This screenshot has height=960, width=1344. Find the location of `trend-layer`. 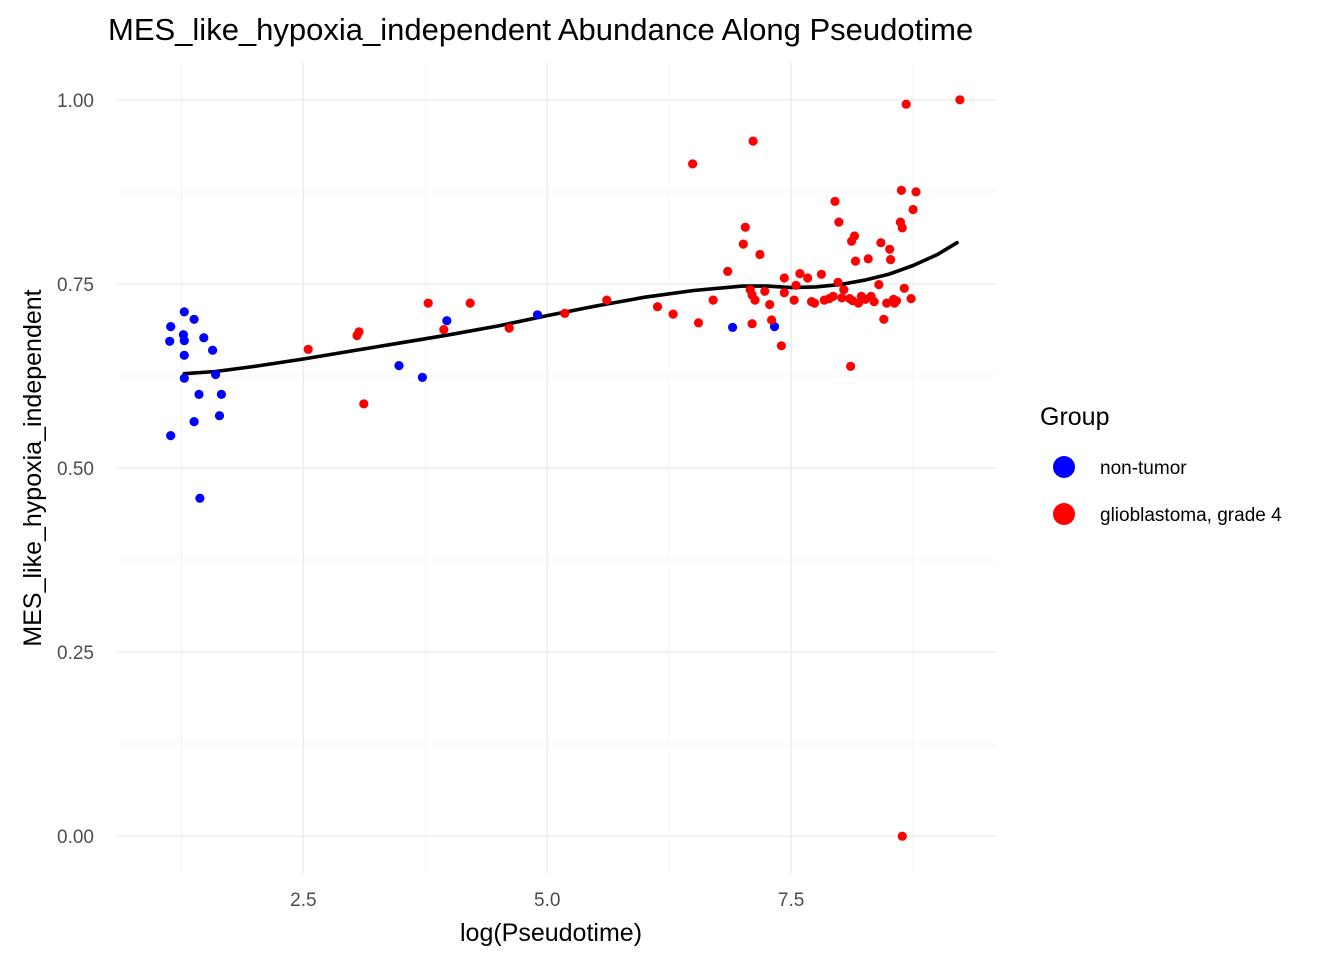

trend-layer is located at coordinates (570, 308).